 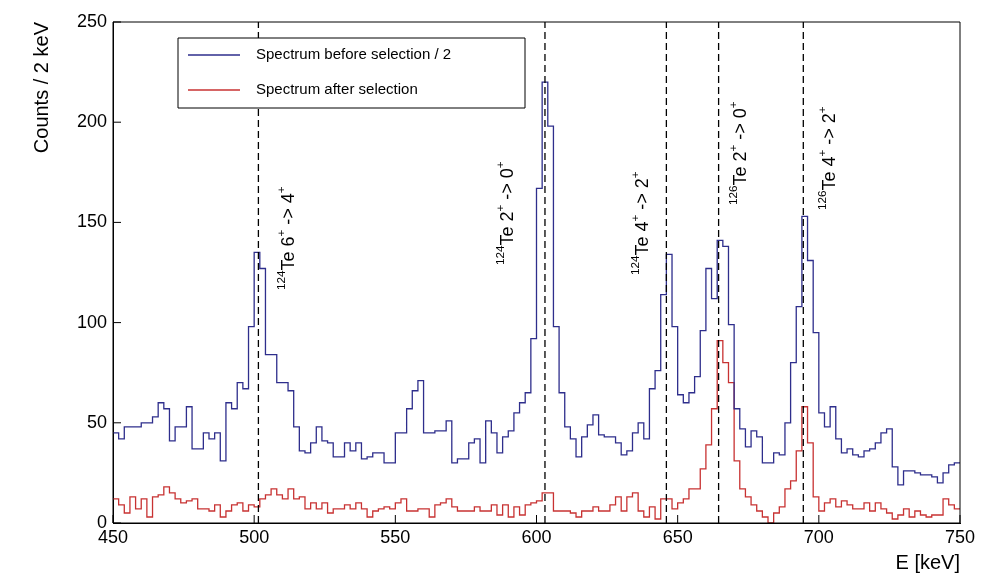 What do you see at coordinates (254, 536) in the screenshot?
I see `x-tick-label: 500` at bounding box center [254, 536].